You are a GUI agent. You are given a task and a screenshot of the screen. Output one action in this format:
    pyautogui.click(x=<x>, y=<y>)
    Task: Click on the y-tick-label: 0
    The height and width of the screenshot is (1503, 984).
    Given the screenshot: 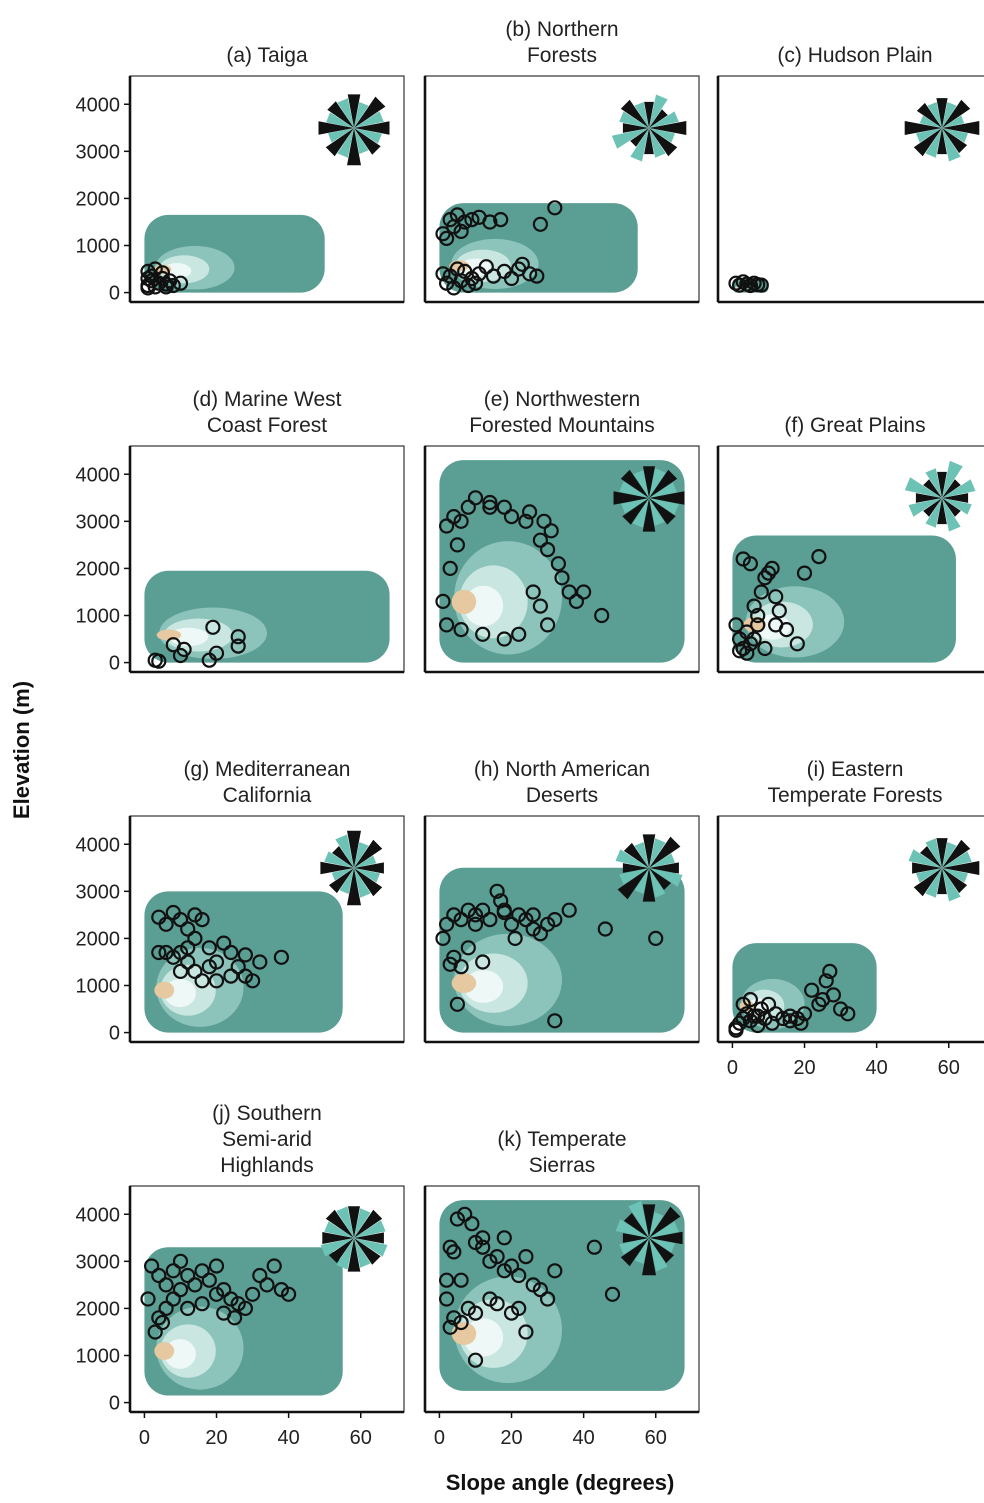 What is the action you would take?
    pyautogui.click(x=114, y=294)
    